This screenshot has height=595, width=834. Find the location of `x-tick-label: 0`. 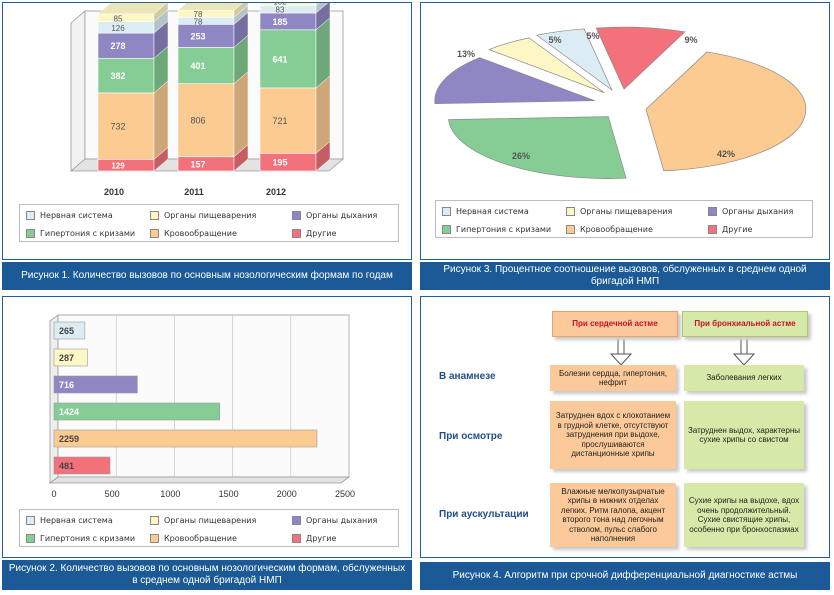

x-tick-label: 0 is located at coordinates (53, 494).